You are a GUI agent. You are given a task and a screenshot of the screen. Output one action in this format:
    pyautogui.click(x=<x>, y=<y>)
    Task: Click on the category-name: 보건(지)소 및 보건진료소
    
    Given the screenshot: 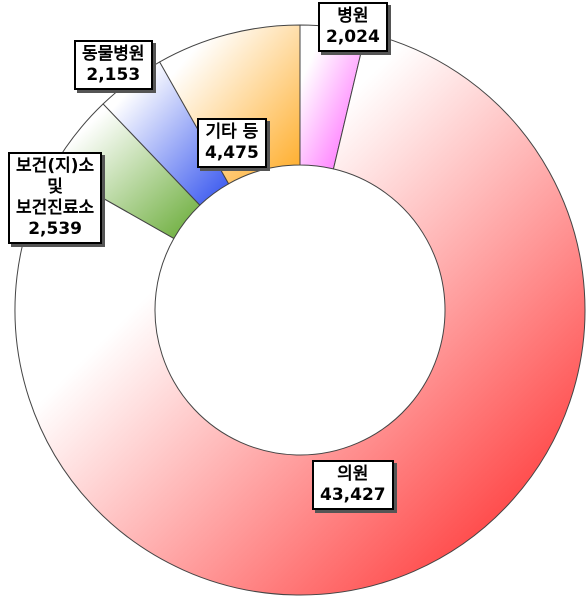 What is the action you would take?
    pyautogui.click(x=55, y=187)
    